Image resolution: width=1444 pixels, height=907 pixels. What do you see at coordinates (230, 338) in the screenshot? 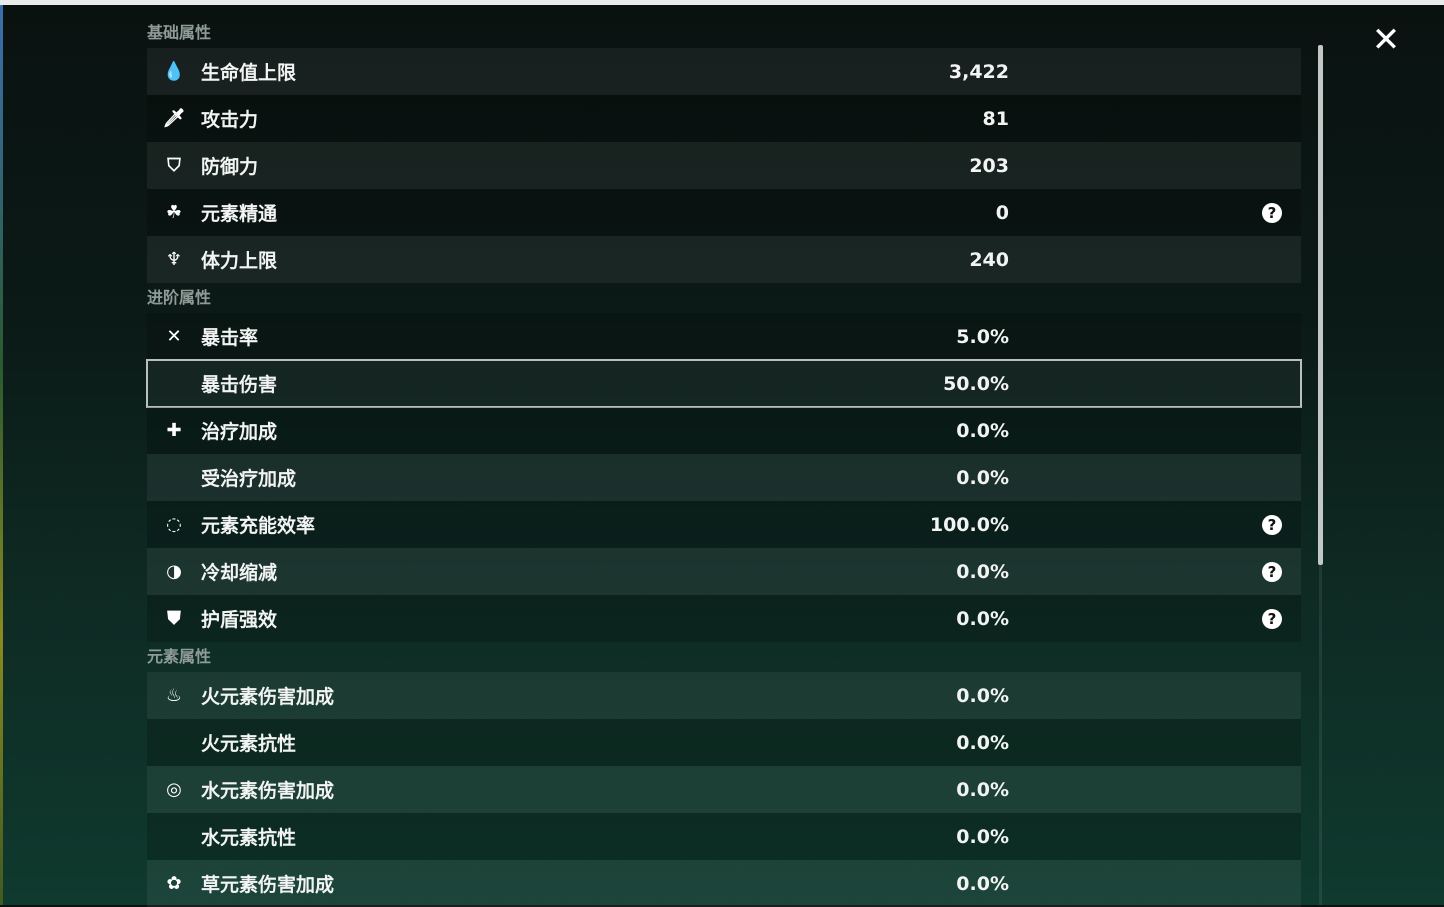
I see `stat-label: 暴击率` at bounding box center [230, 338].